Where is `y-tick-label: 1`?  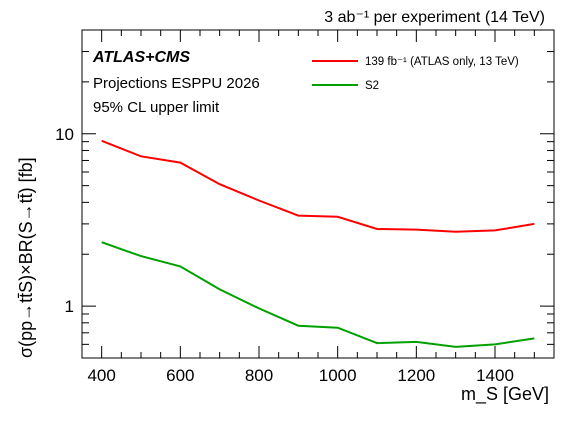
y-tick-label: 1 is located at coordinates (69, 306).